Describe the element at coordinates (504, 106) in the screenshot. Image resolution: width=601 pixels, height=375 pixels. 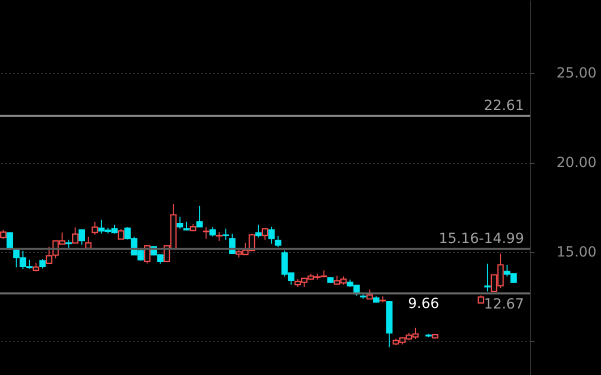
I see `ref-line-label: 22.61` at that location.